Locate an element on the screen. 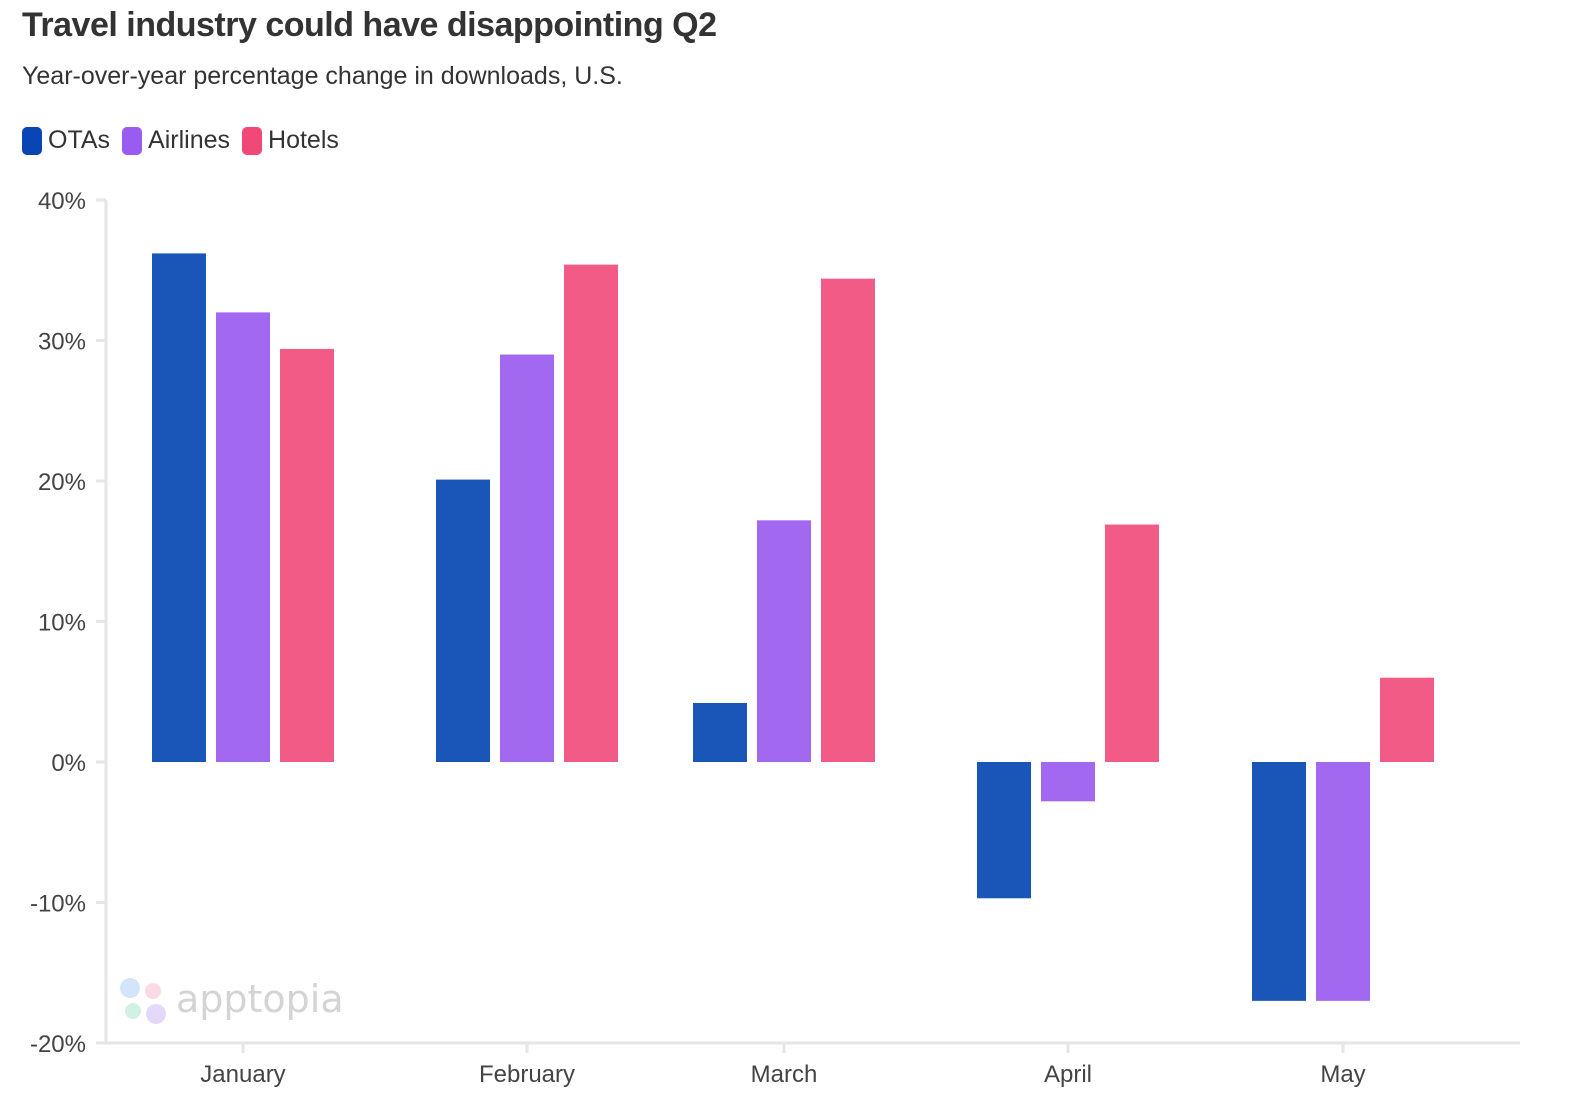  bar-otas-may is located at coordinates (1279, 881).